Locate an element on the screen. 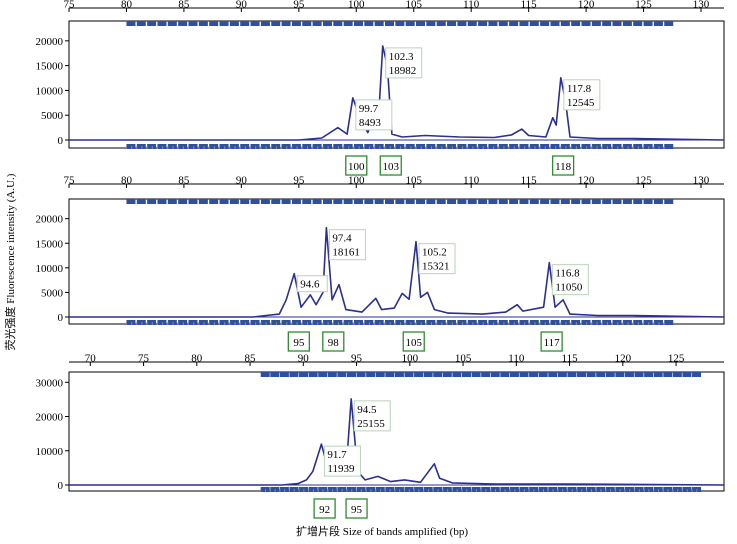 Image resolution: width=737 pixels, height=544 pixels. bin-label: 103 is located at coordinates (391, 167).